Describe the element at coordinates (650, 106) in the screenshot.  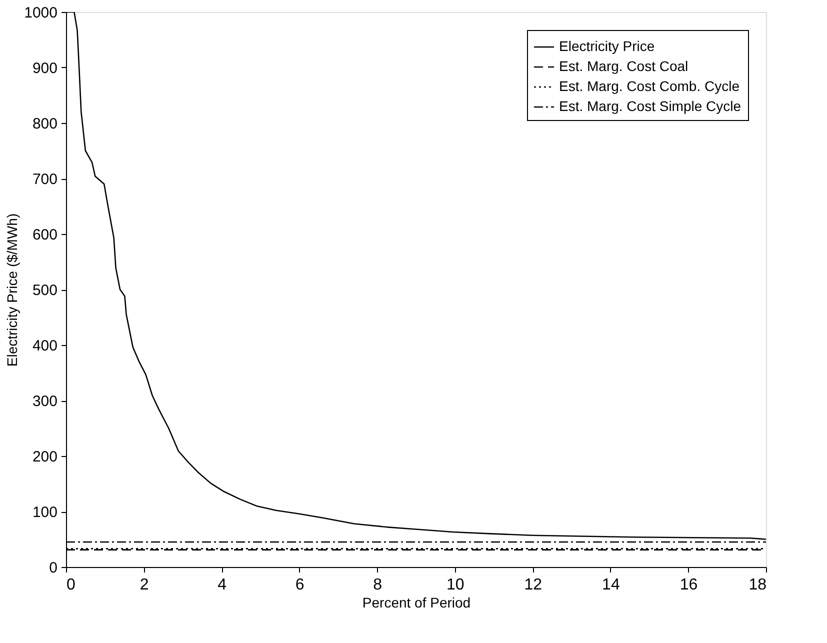
I see `legend-label: Est. Marg. Cost Simple Cycle` at that location.